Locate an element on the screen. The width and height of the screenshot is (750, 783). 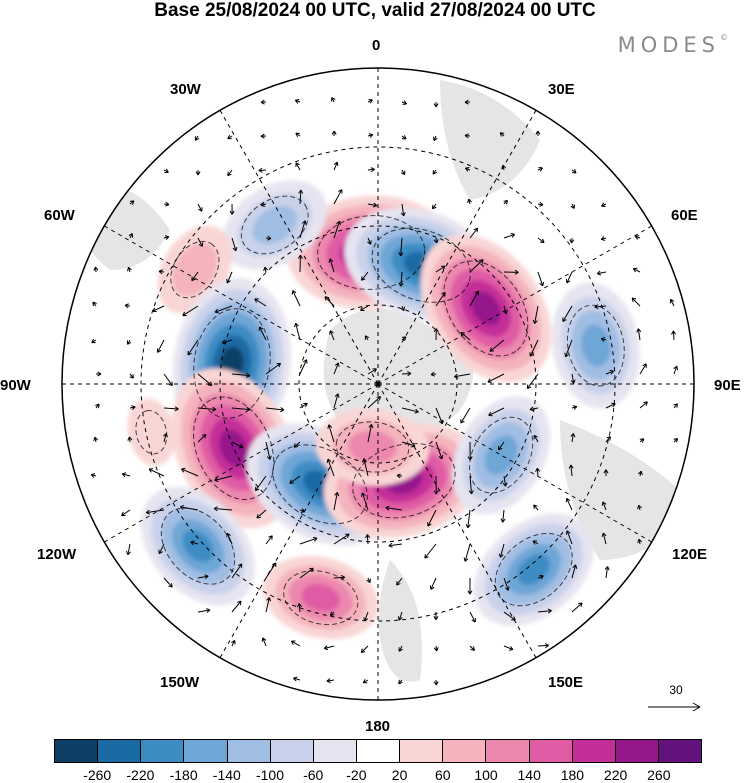
colorbar-tick-label: -60 is located at coordinates (313, 775).